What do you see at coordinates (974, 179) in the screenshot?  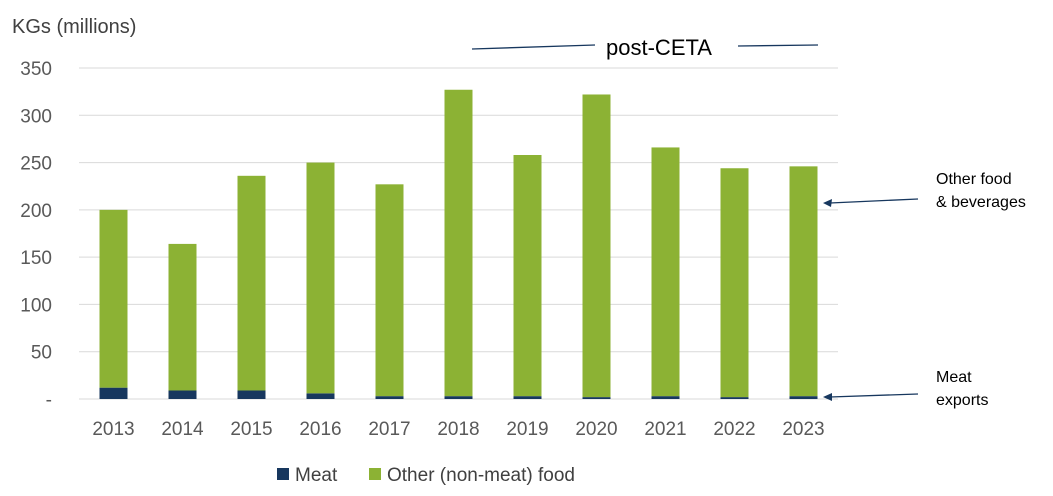 I see `other-food-annotation-line1: Other food` at bounding box center [974, 179].